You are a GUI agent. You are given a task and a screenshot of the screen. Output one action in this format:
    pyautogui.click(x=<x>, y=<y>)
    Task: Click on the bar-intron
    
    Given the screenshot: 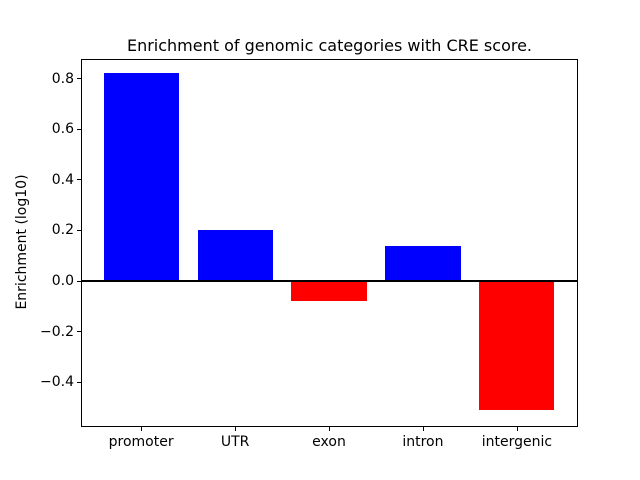 What is the action you would take?
    pyautogui.click(x=423, y=263)
    